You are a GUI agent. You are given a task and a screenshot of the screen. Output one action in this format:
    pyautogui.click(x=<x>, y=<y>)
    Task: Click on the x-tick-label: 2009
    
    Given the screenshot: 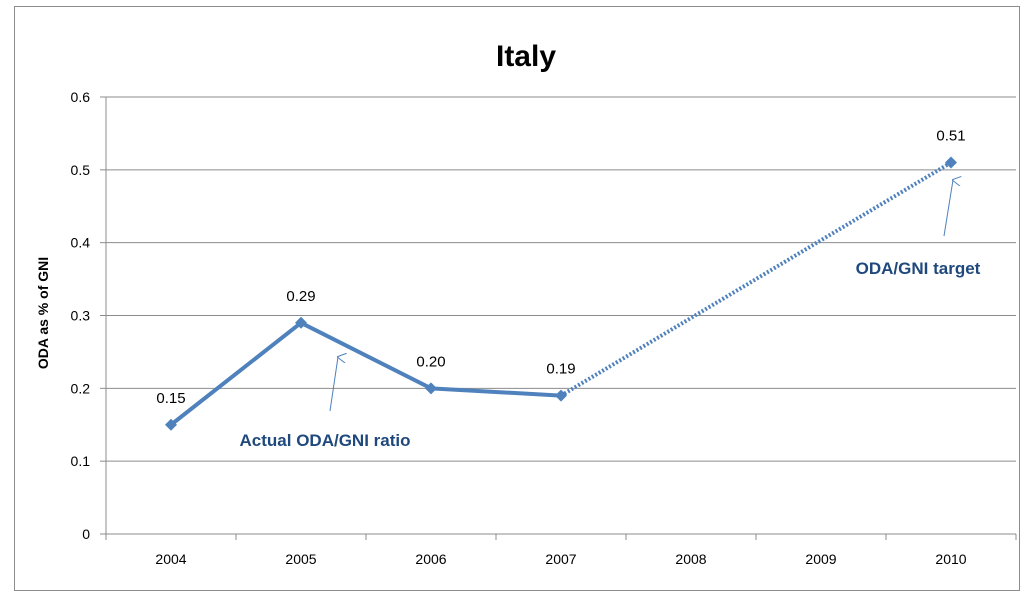 What is the action you would take?
    pyautogui.click(x=820, y=559)
    